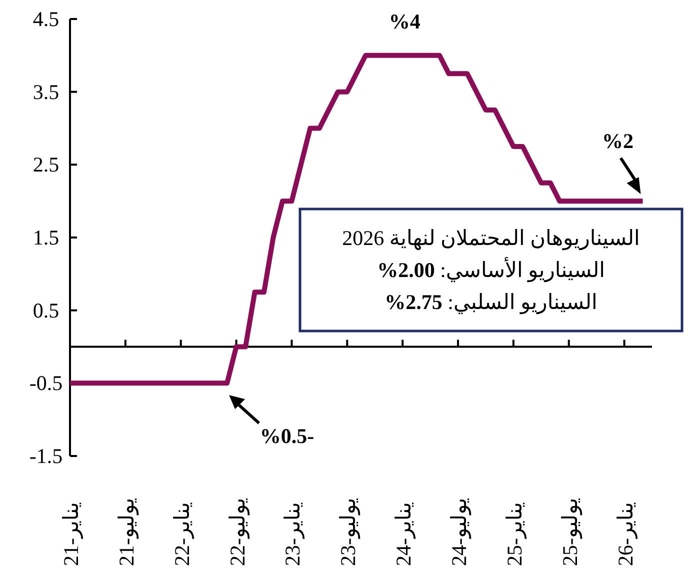 The width and height of the screenshot is (700, 577). I want to click on y-tick-label: 4.5, so click(46, 19).